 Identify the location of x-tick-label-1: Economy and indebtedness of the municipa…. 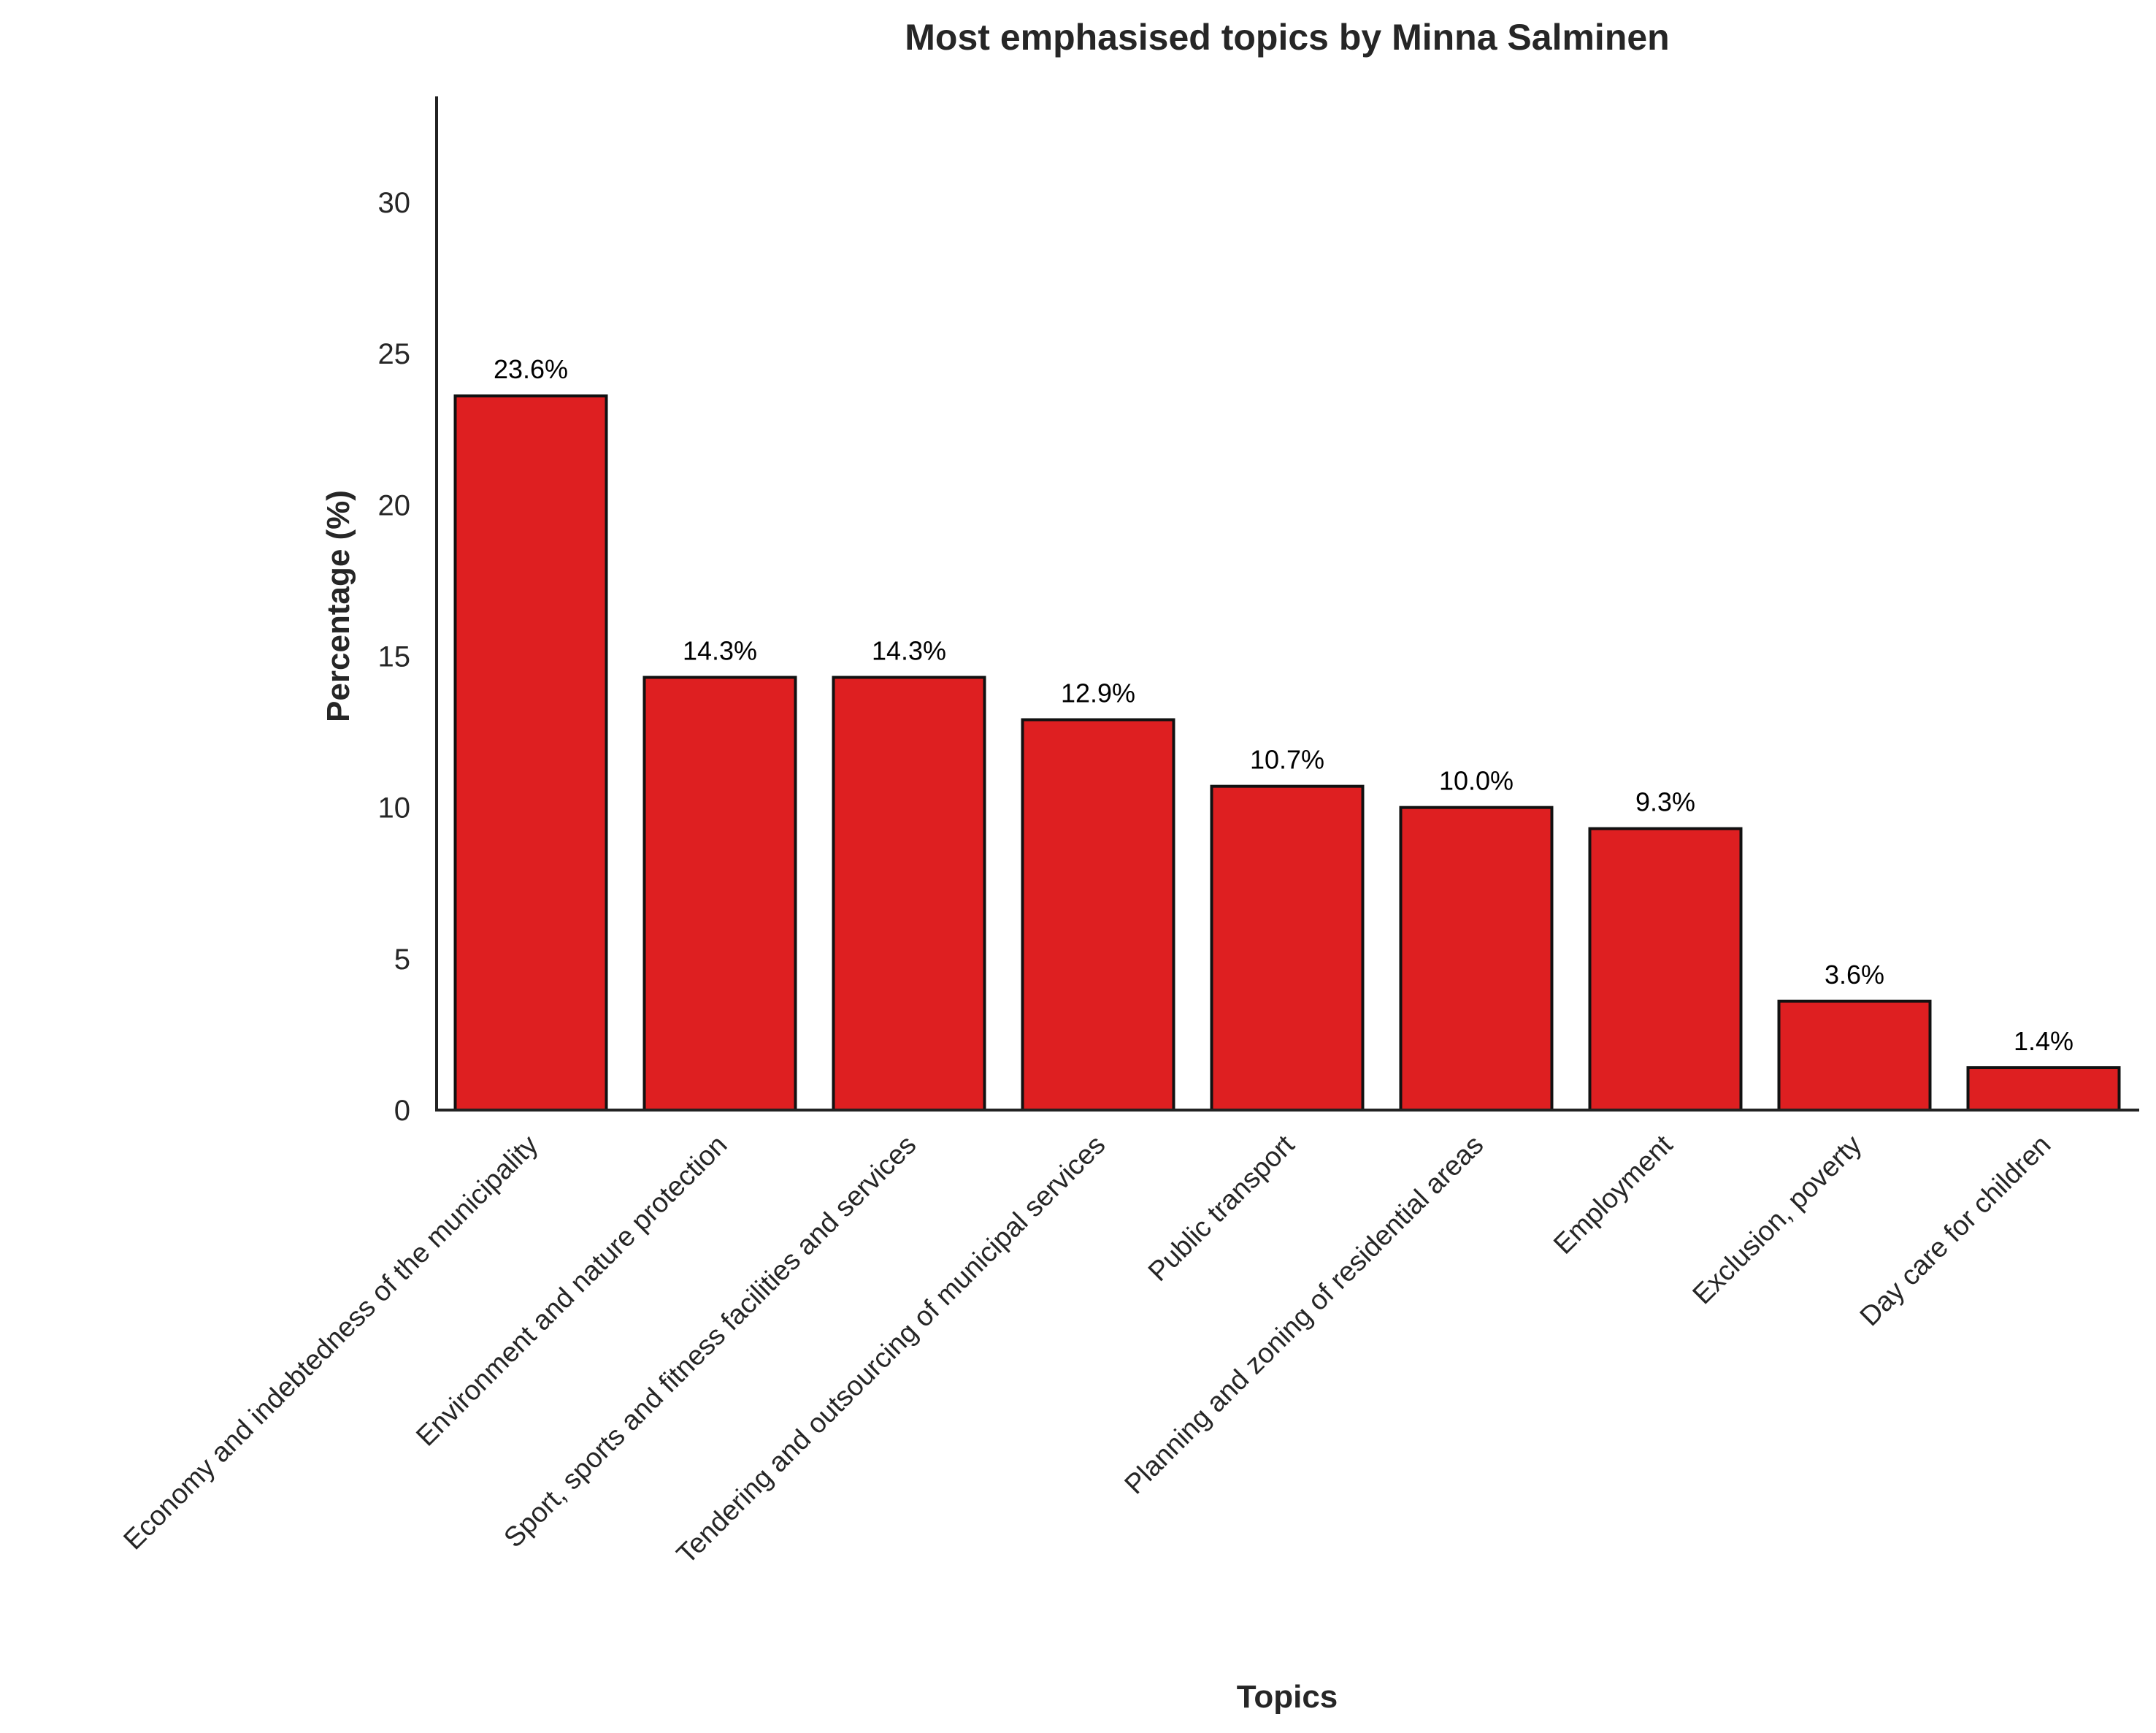
(331, 1343).